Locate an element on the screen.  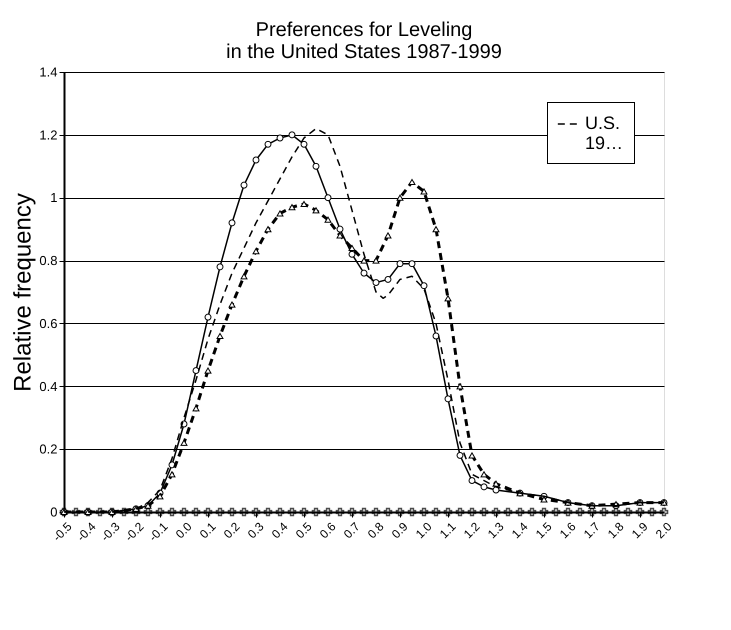
x-tick-label: 1.5 is located at coordinates (543, 530).